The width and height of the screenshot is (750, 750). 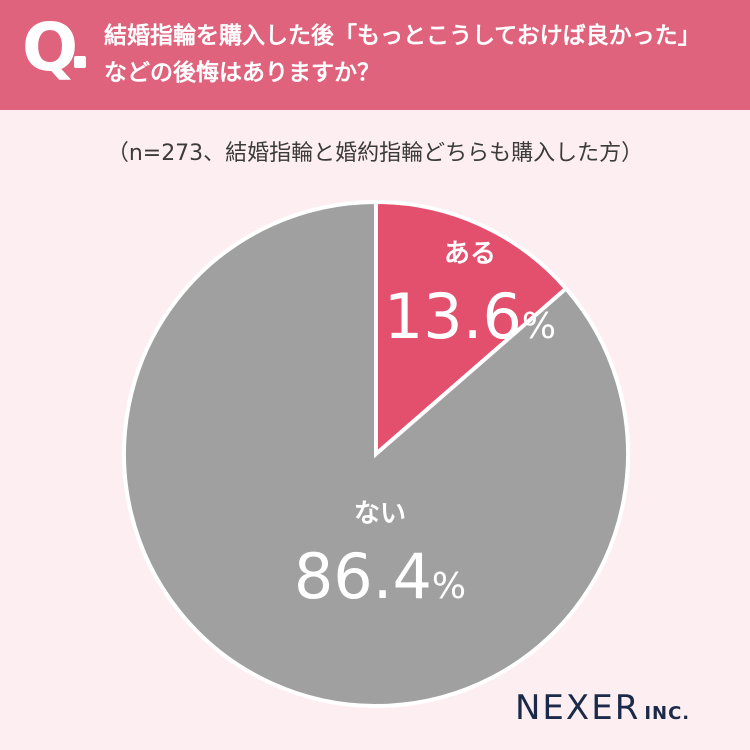 I want to click on q-dot, so click(x=80, y=62).